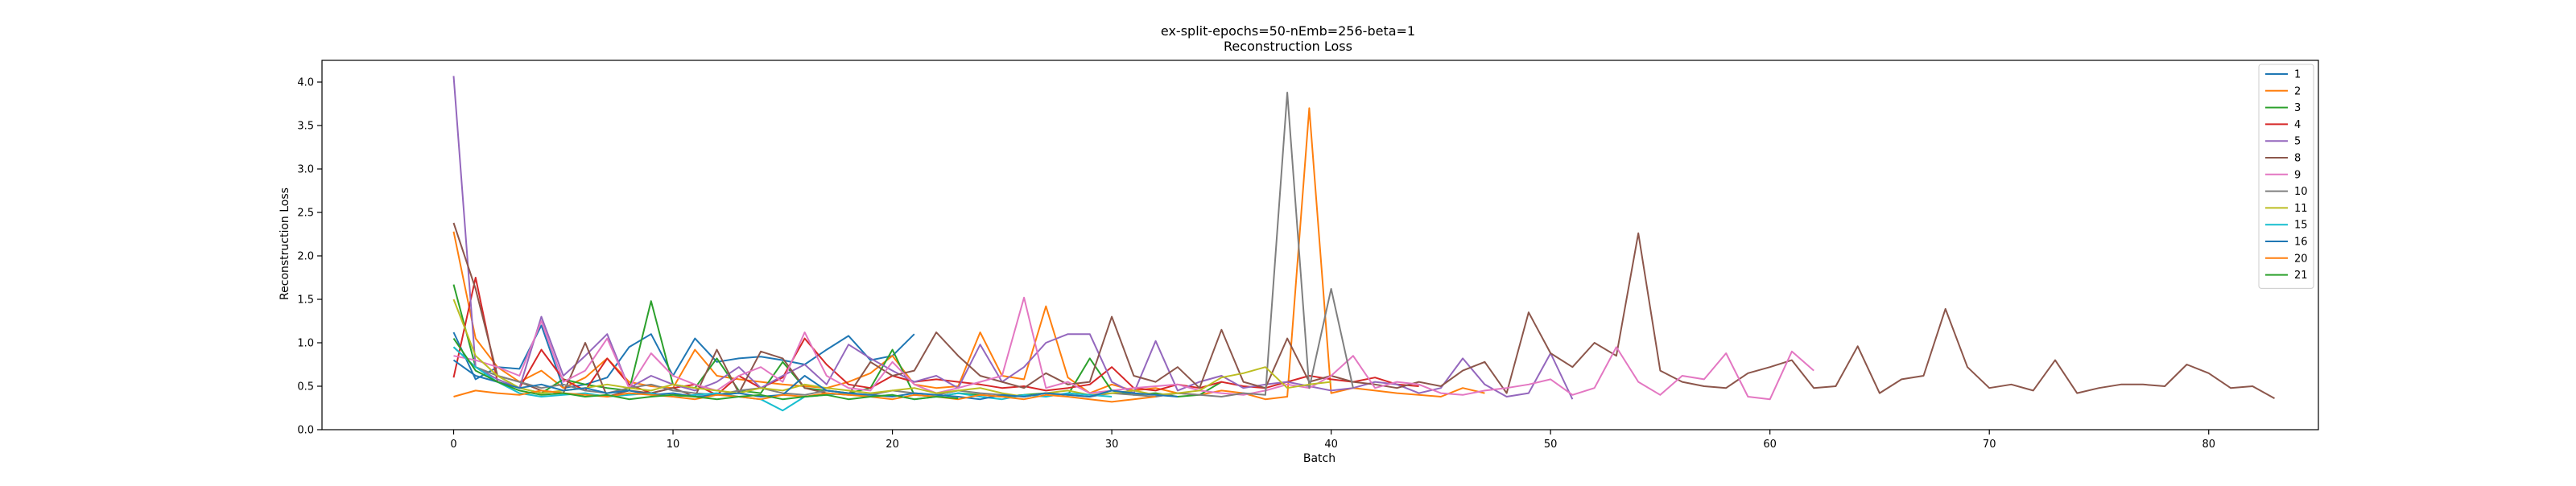 Image resolution: width=2576 pixels, height=486 pixels. I want to click on x-tick-label: 30, so click(1112, 445).